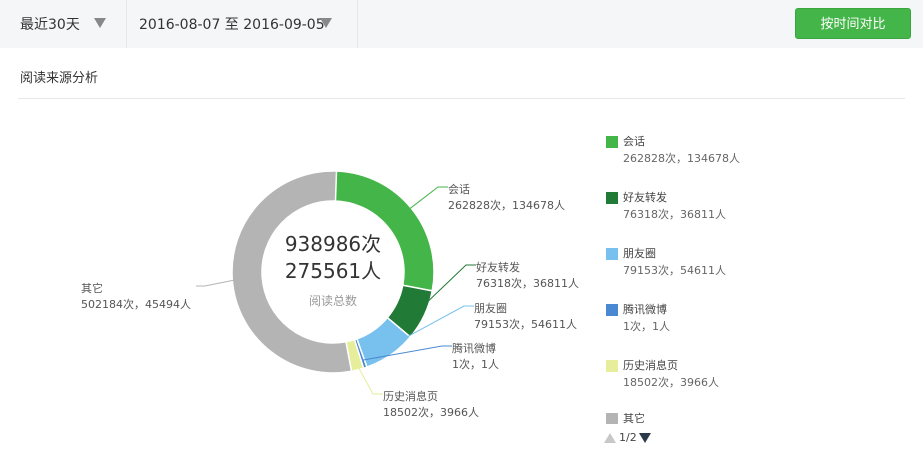 Image resolution: width=923 pixels, height=468 pixels. Describe the element at coordinates (459, 189) in the screenshot. I see `slice-name-label: 会话` at that location.